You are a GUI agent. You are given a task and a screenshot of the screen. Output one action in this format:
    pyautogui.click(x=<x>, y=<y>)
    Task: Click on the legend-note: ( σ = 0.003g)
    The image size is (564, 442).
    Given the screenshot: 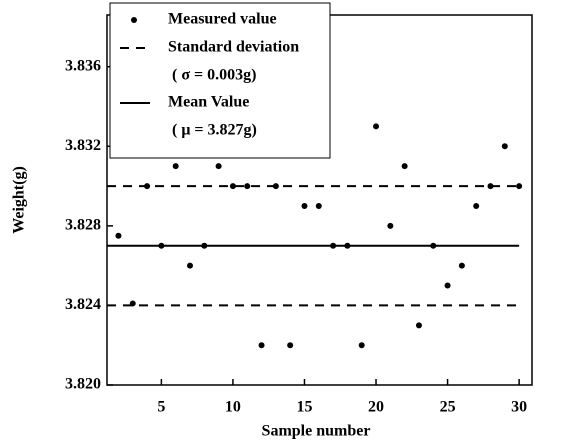 What is the action you would take?
    pyautogui.click(x=214, y=75)
    